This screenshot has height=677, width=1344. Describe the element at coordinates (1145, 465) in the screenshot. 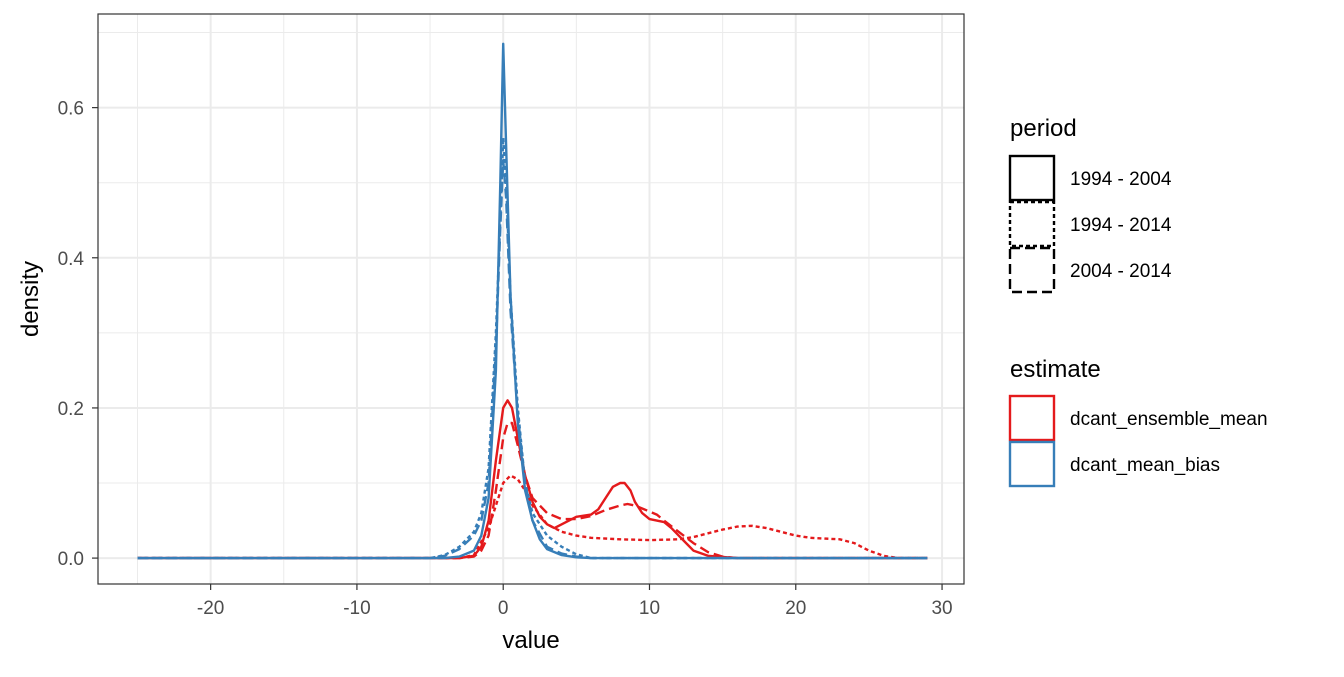

I see `legend-label-estimate: dcant_mean_bias` at that location.